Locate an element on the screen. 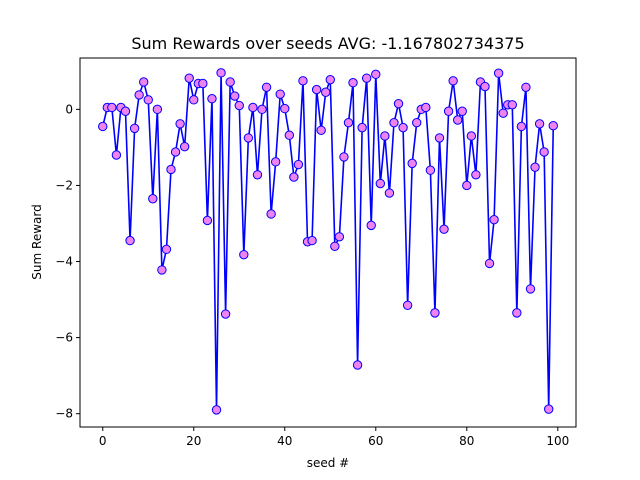  y-tick-label: −2 is located at coordinates (64, 185).